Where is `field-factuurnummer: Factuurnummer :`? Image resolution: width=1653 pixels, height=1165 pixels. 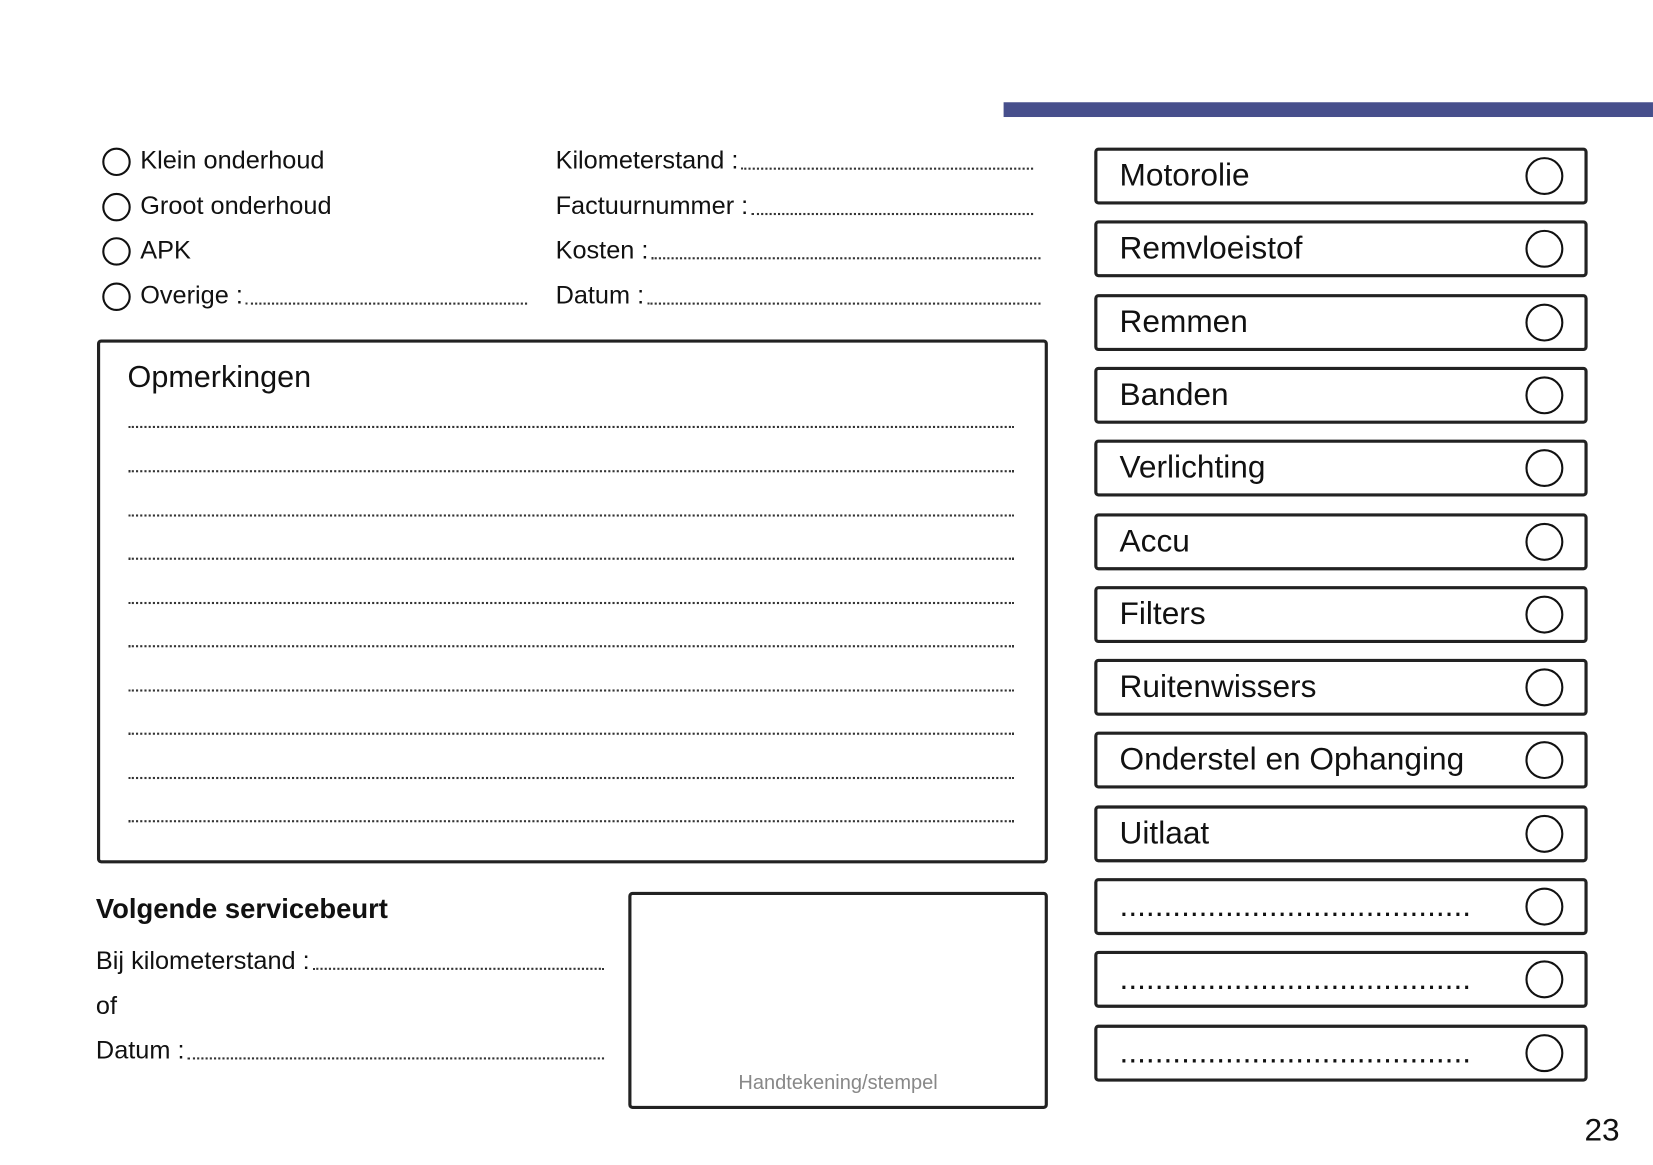
field-factuurnummer: Factuurnummer : is located at coordinates (795, 207).